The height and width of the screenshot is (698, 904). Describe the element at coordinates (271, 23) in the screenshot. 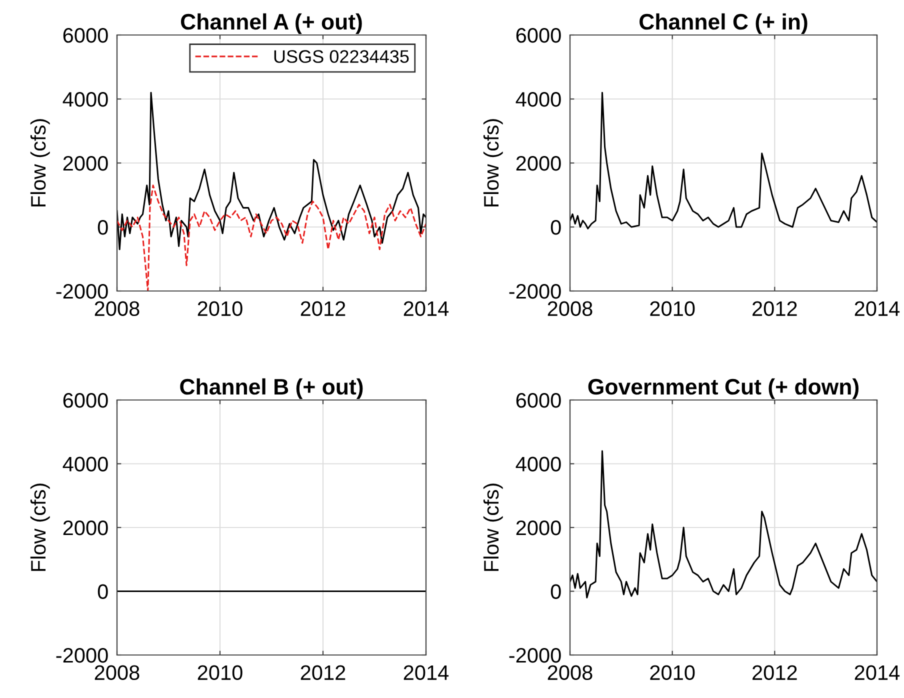

I see `chart-title: Channel A (+ out)` at that location.